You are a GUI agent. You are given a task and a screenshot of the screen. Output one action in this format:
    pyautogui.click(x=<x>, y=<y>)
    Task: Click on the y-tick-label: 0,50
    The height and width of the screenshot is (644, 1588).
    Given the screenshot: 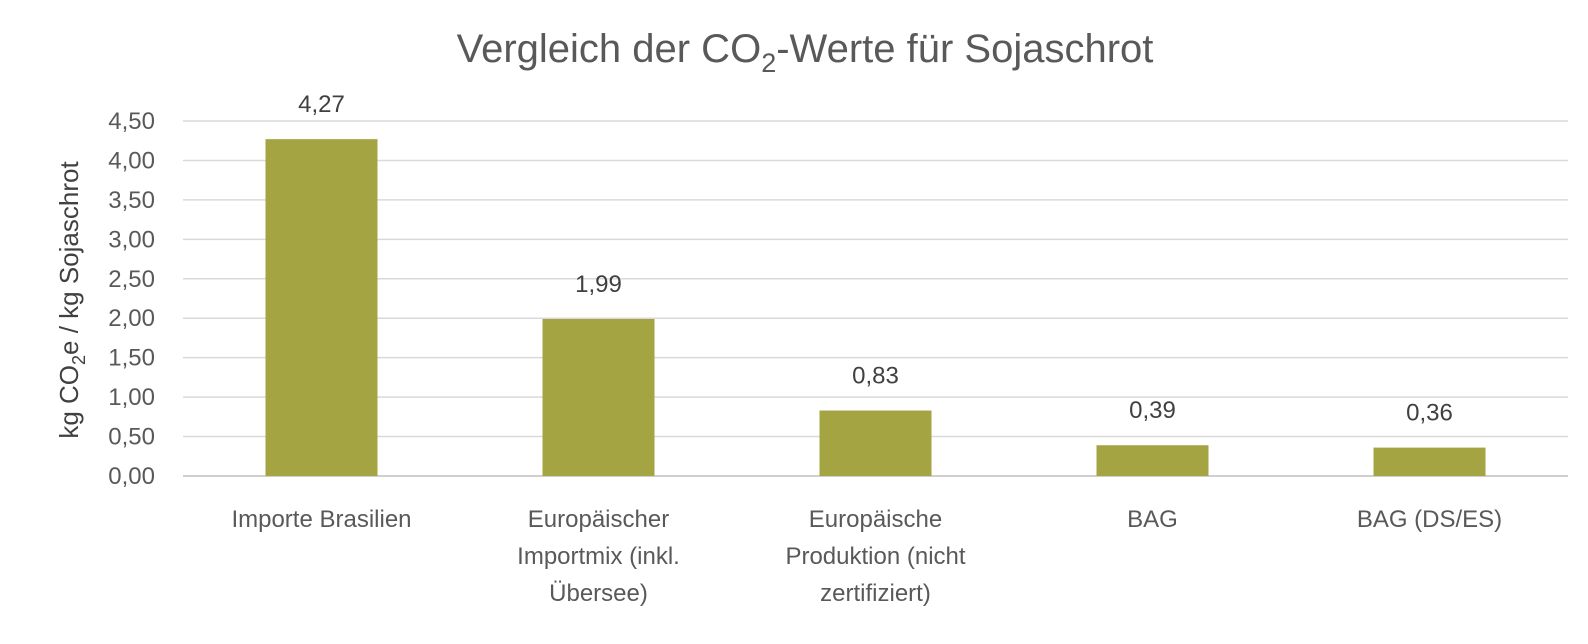 What is the action you would take?
    pyautogui.click(x=131, y=437)
    